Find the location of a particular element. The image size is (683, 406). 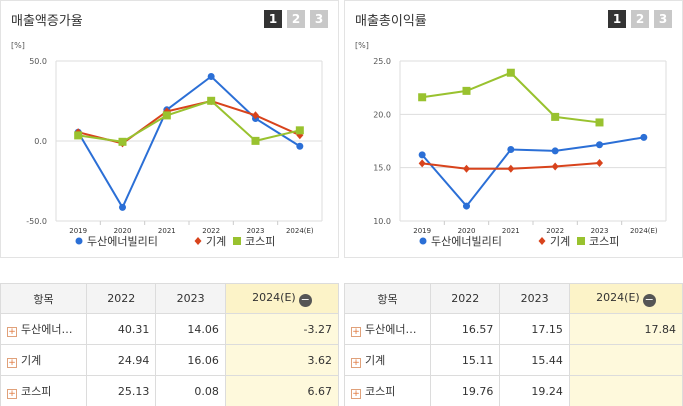

header-2024e: 2024(E) − is located at coordinates (625, 298).